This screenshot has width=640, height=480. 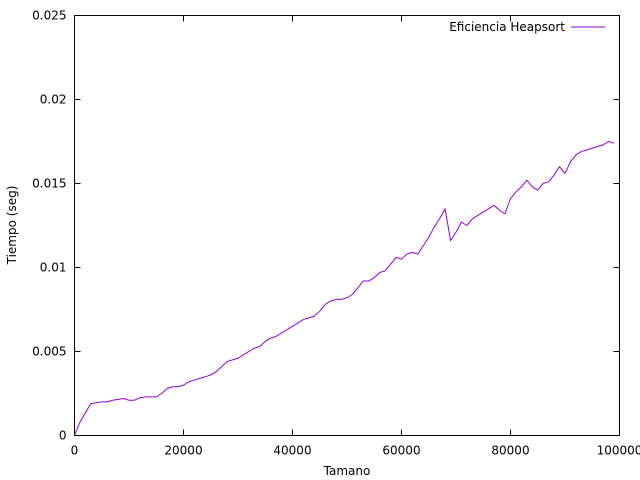 I want to click on x-tick-label: 100000, so click(x=618, y=451).